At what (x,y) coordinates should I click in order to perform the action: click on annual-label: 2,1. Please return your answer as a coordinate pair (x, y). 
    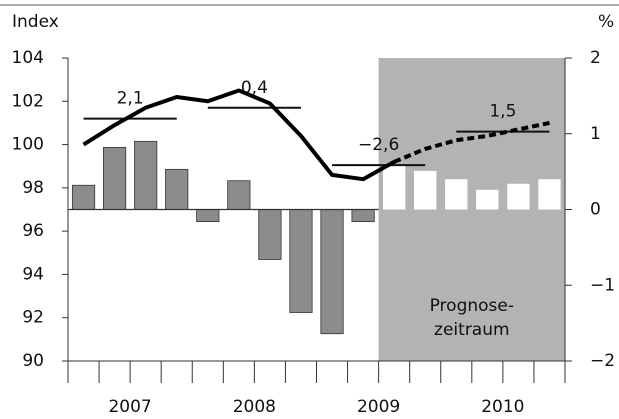
    Looking at the image, I should click on (130, 99).